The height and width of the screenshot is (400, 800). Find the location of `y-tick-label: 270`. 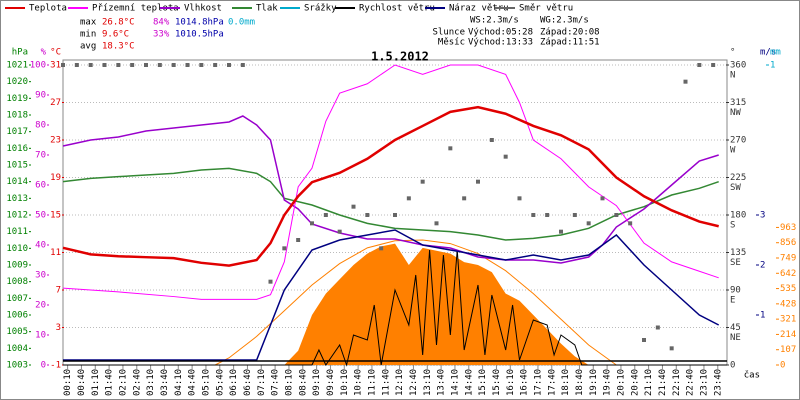

y-tick-label: 270 is located at coordinates (738, 141).